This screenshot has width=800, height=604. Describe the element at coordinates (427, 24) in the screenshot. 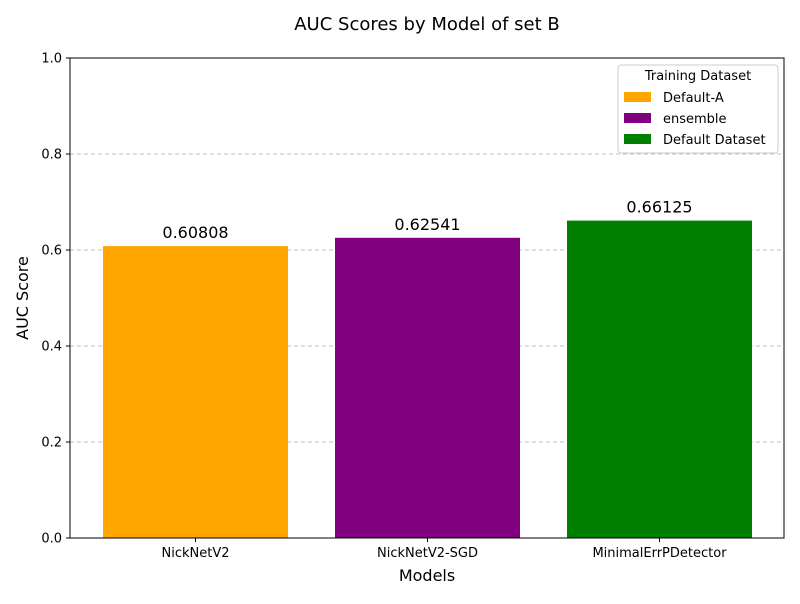

I see `chart-title: AUC Scores by Model of set B` at that location.